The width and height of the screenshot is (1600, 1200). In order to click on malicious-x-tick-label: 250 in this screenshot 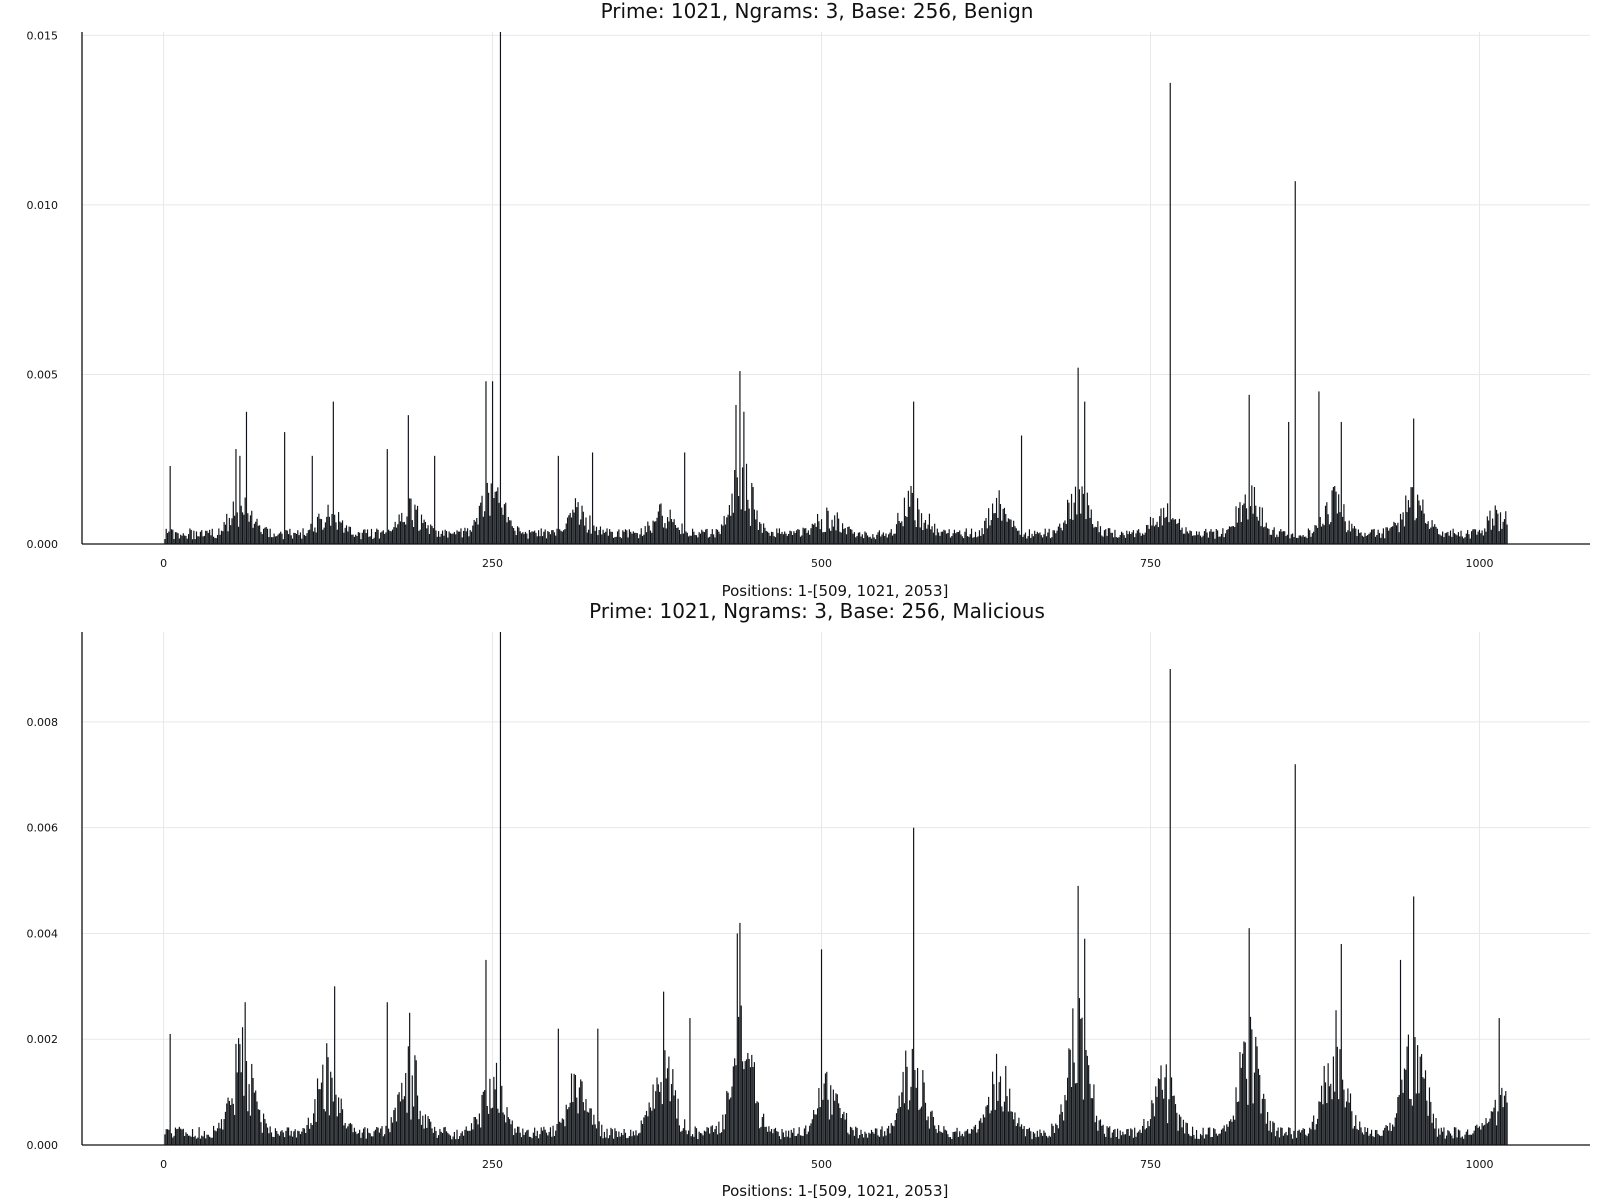, I will do `click(492, 1164)`.